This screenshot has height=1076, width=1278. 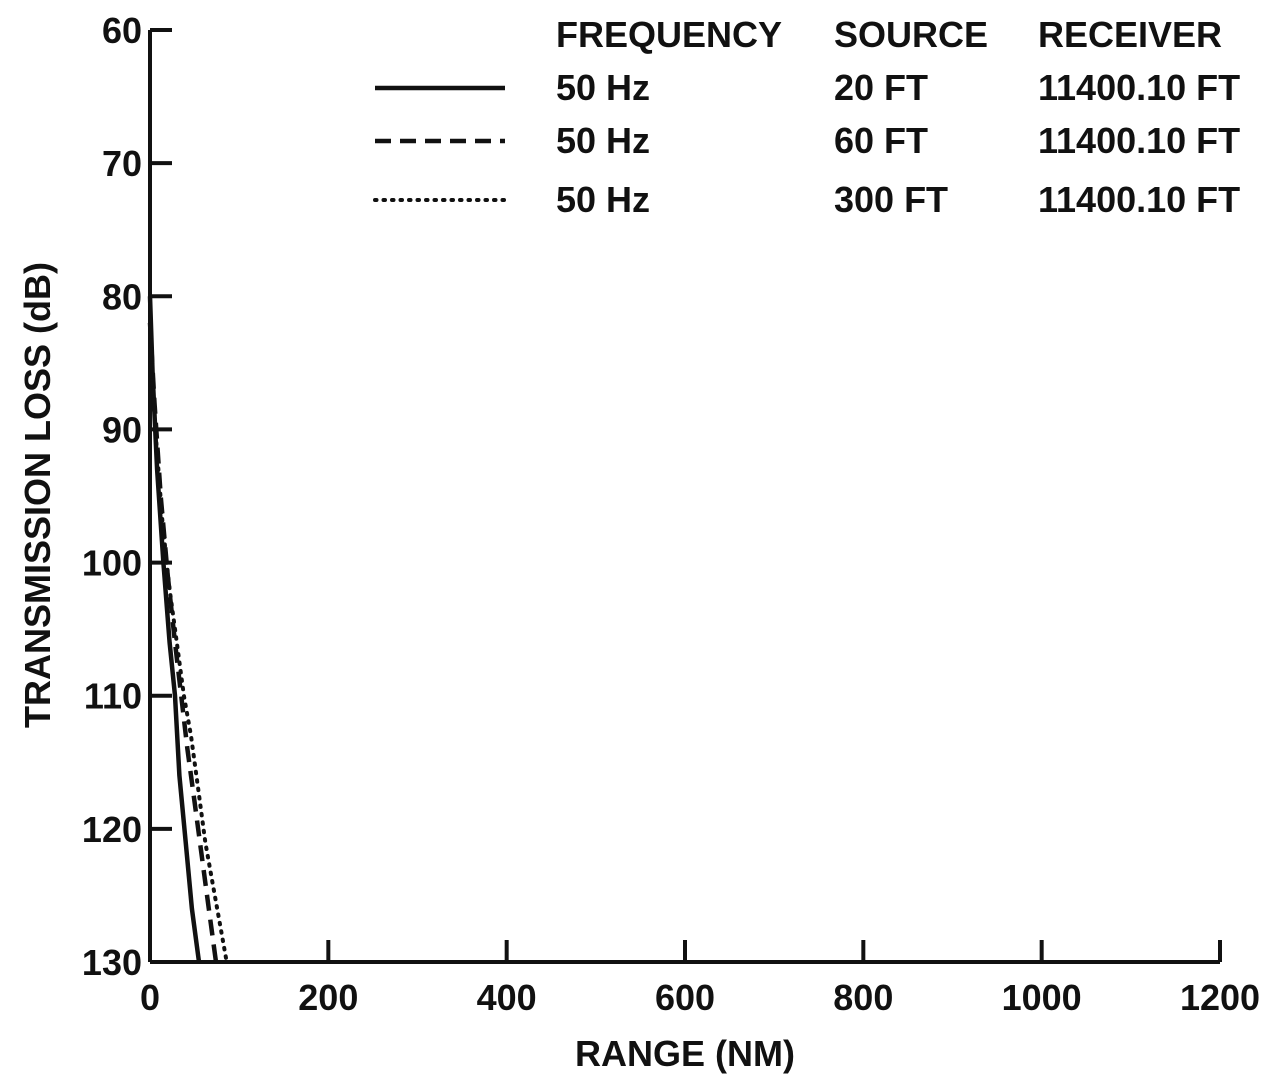 I want to click on legend-header-frequency: FREQUENCY, so click(x=669, y=34).